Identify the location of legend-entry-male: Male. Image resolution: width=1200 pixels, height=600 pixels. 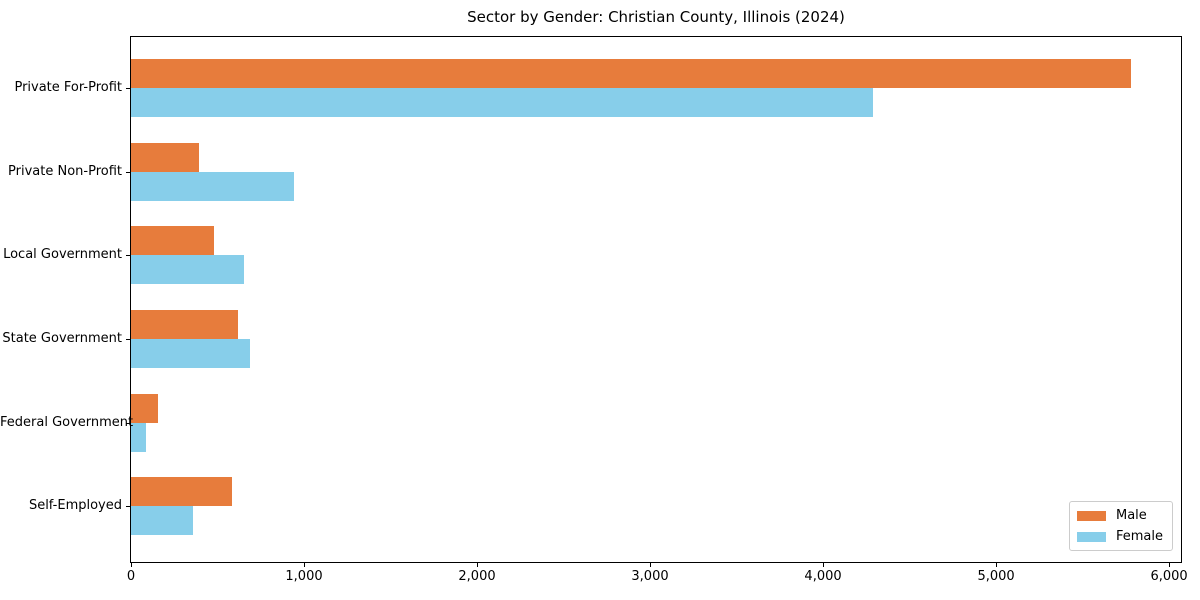
(1119, 515).